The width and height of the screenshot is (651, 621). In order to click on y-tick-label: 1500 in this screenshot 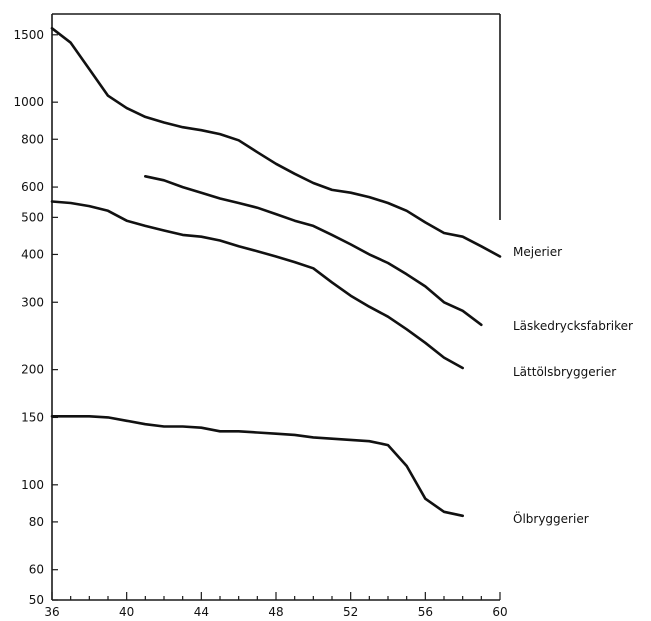, I will do `click(28, 35)`.